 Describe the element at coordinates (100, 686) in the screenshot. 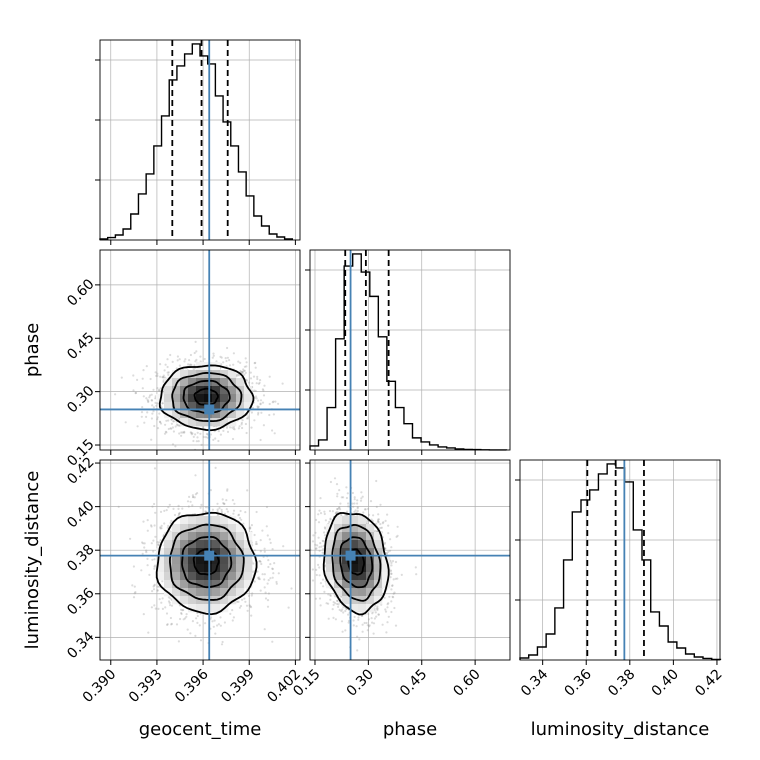

I see `x-tick-label-geocent_time-0: 0.390` at that location.